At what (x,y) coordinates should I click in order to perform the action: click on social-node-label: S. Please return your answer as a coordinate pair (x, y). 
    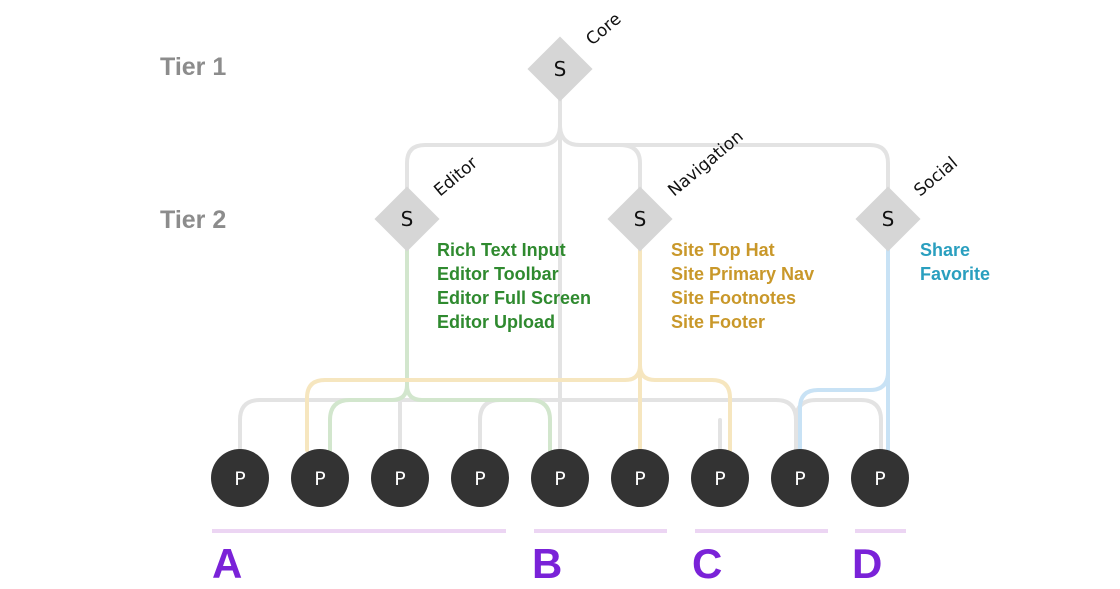
    Looking at the image, I should click on (888, 219).